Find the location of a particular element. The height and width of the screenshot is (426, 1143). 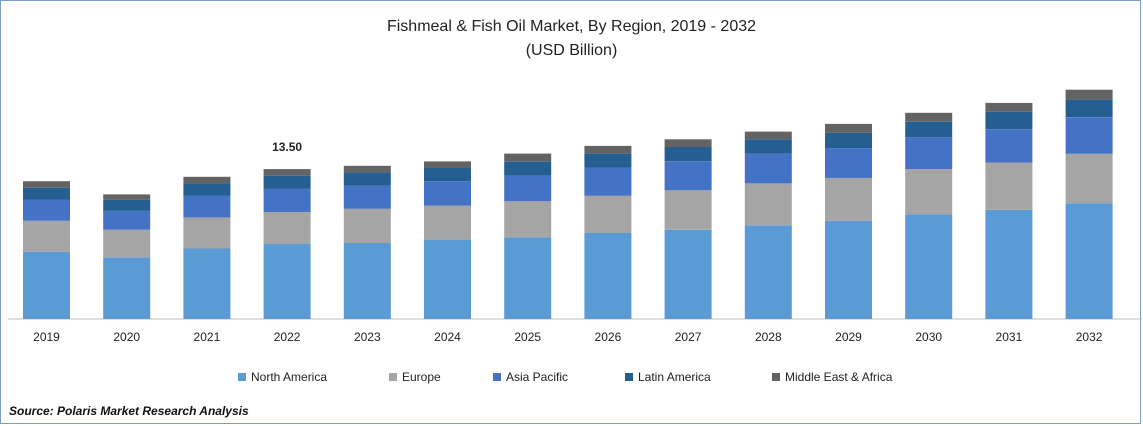

bar-2021-s4 is located at coordinates (207, 180).